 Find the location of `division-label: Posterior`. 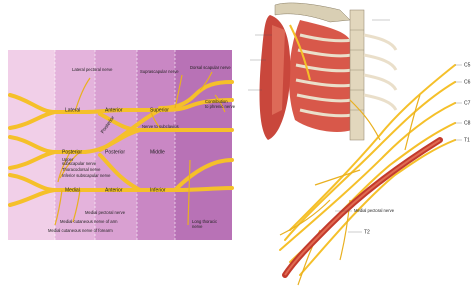

division-label: Posterior is located at coordinates (115, 152).